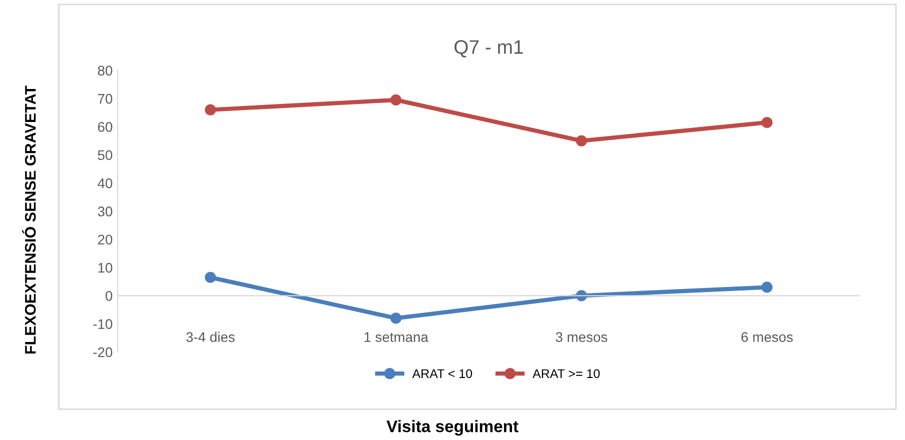 The width and height of the screenshot is (905, 440). I want to click on y-tick-label: 10, so click(105, 267).